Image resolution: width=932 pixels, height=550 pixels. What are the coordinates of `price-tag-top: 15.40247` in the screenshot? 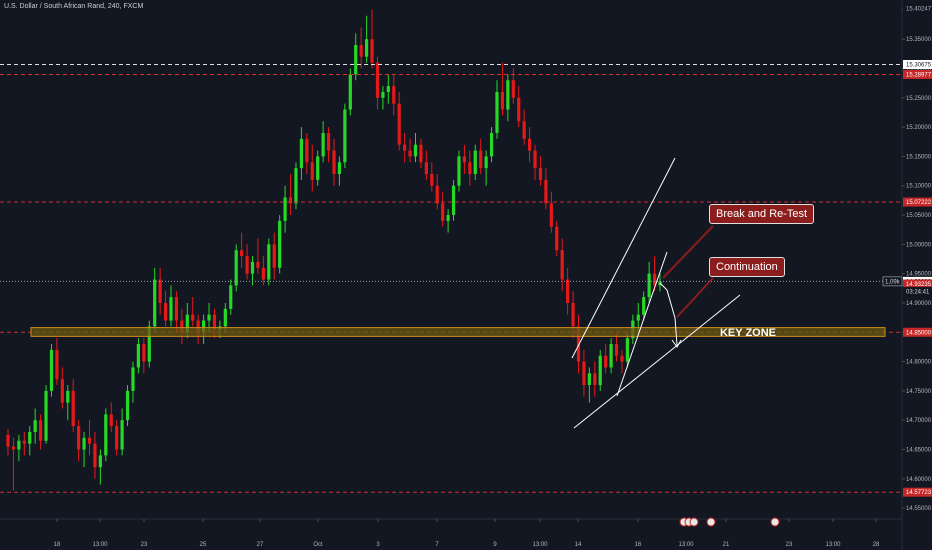 It's located at (919, 9).